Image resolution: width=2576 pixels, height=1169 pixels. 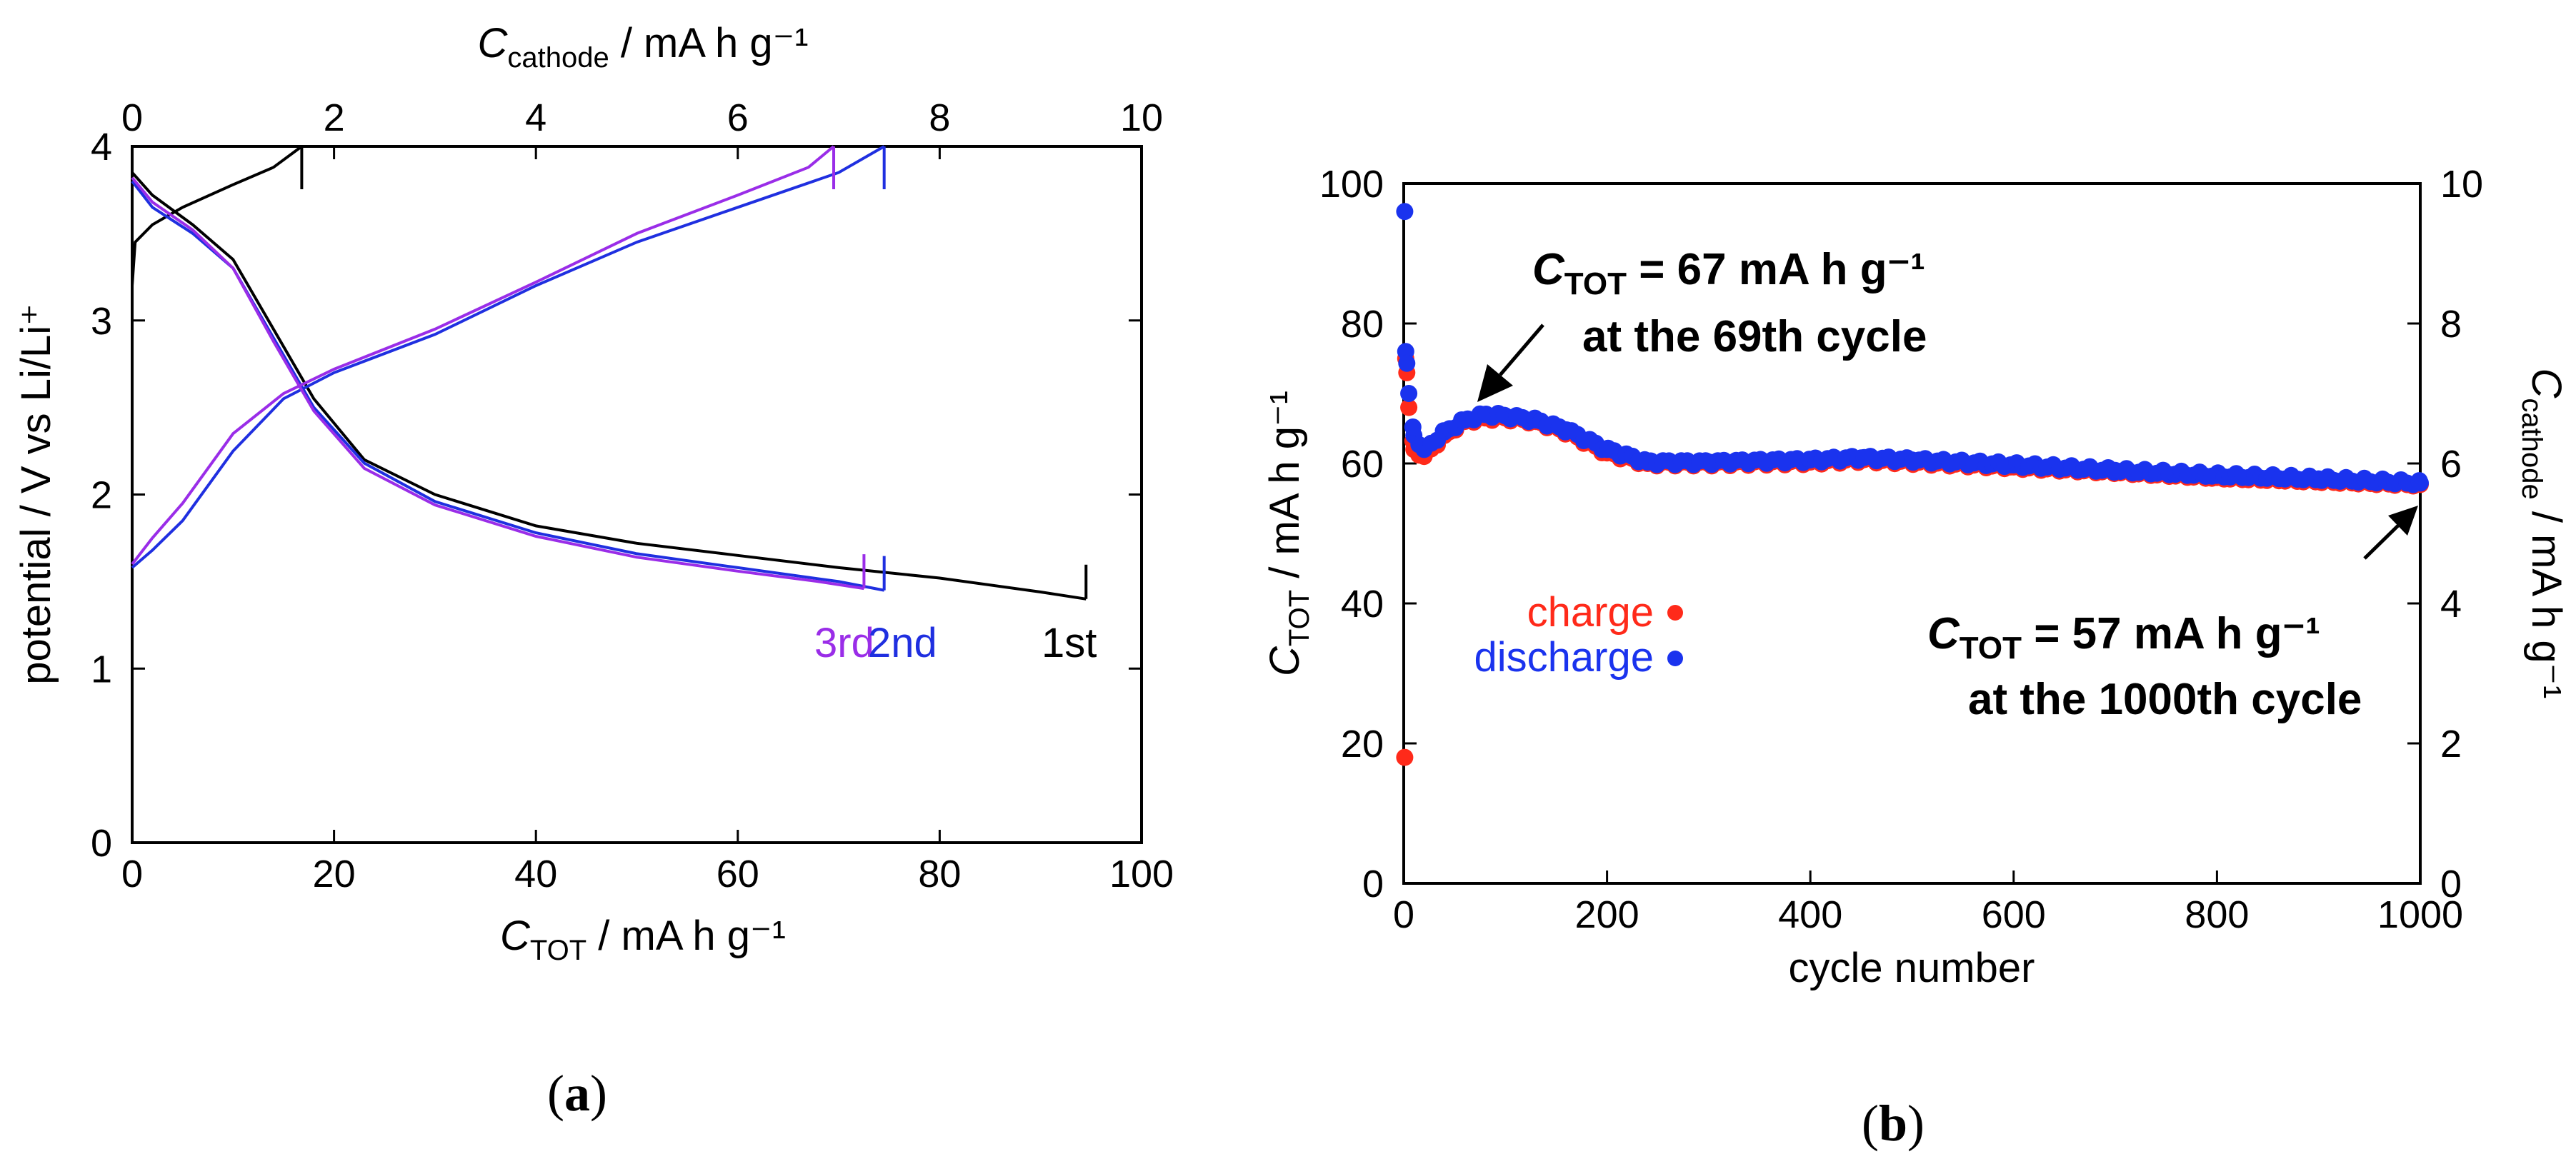 I want to click on annotation-69th-line2: at the 69th cycle, so click(x=1754, y=336).